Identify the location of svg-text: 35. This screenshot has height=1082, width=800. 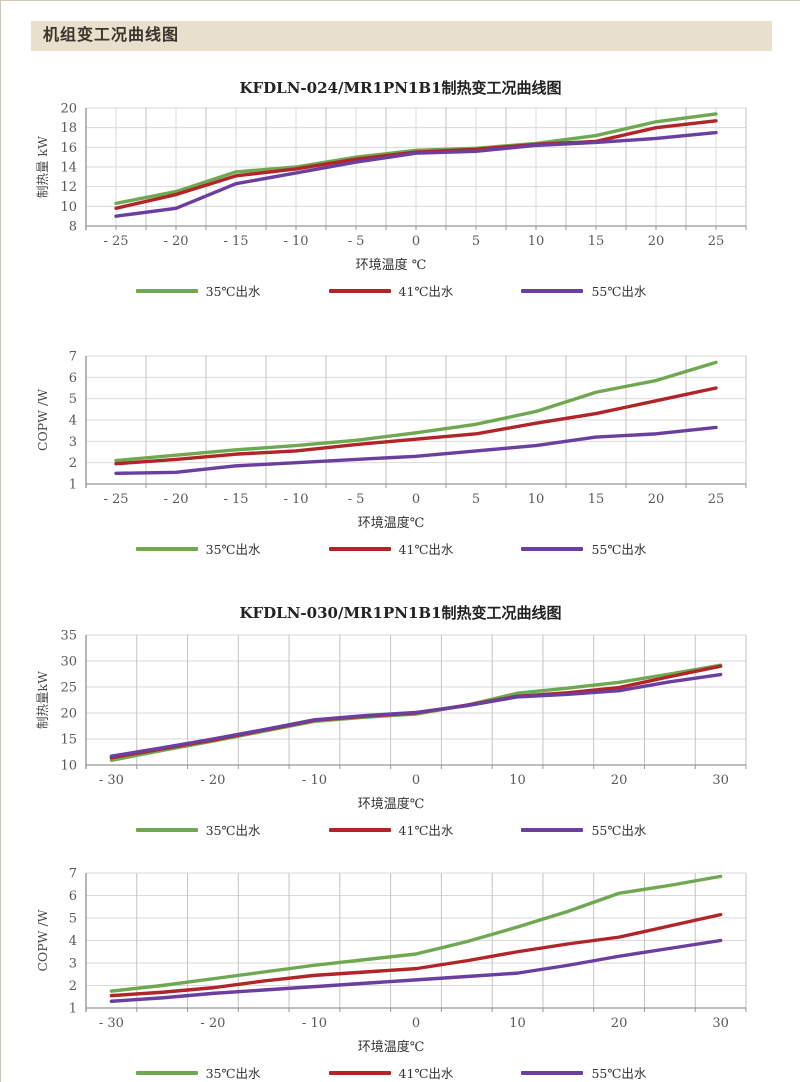
(68, 636).